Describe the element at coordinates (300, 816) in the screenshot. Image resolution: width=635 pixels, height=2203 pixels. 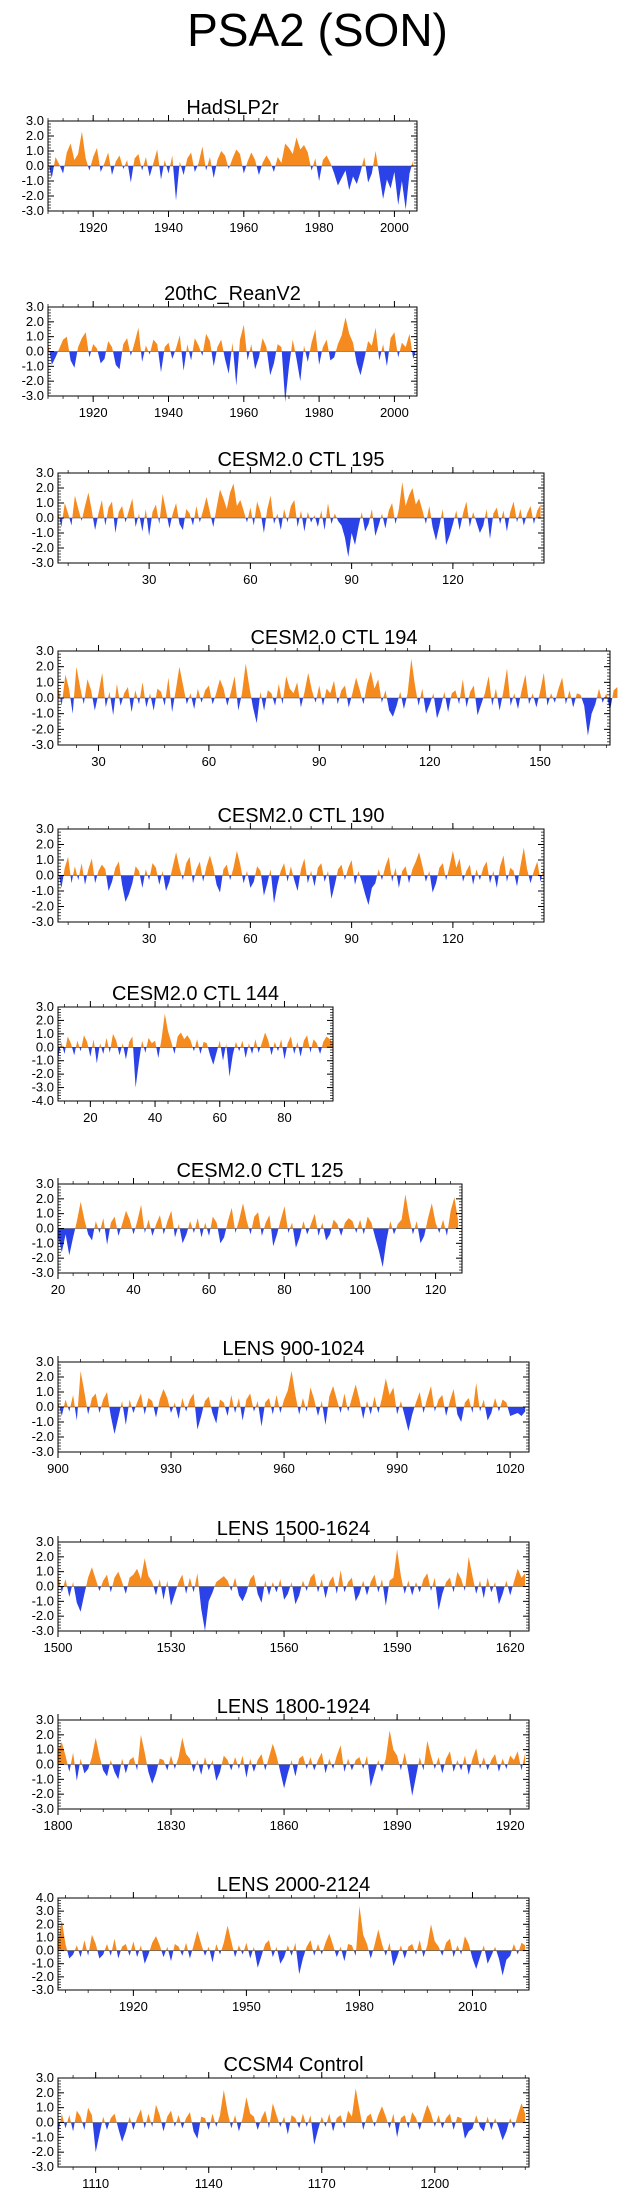
I see `chart-title: CESM2.0 CTL 190` at that location.